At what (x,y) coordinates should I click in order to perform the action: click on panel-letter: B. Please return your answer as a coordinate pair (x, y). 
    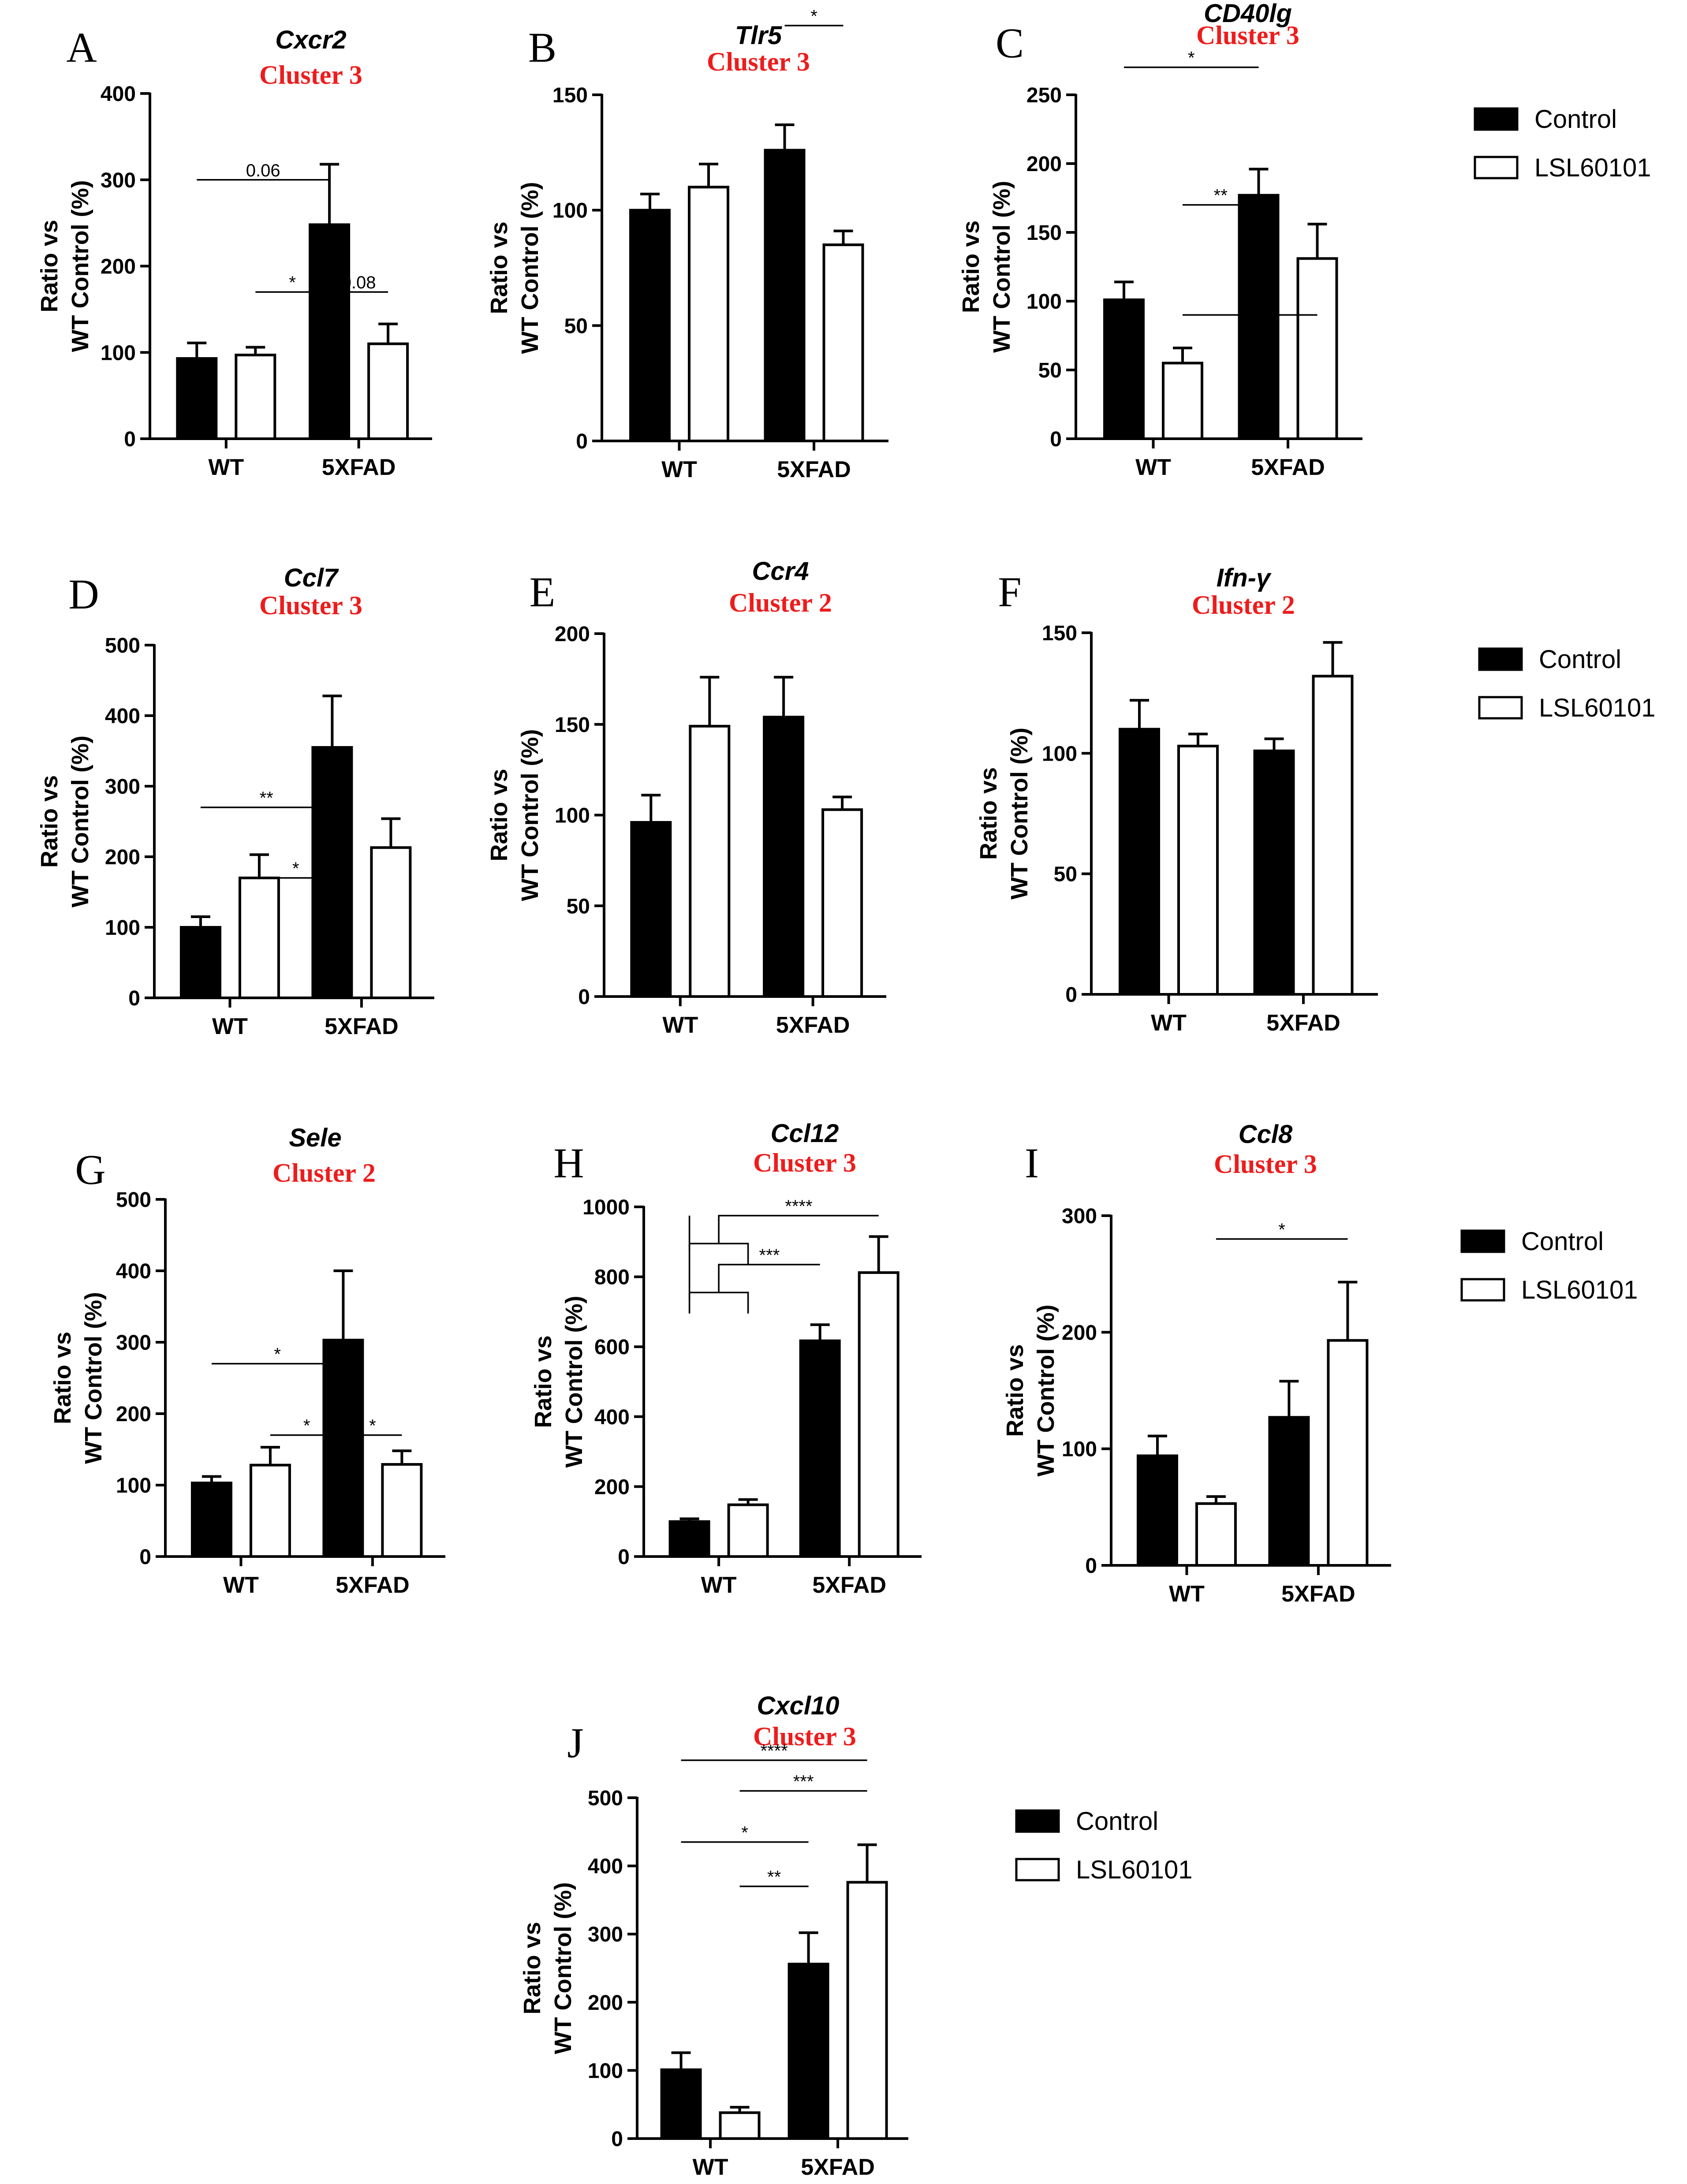
    Looking at the image, I should click on (542, 47).